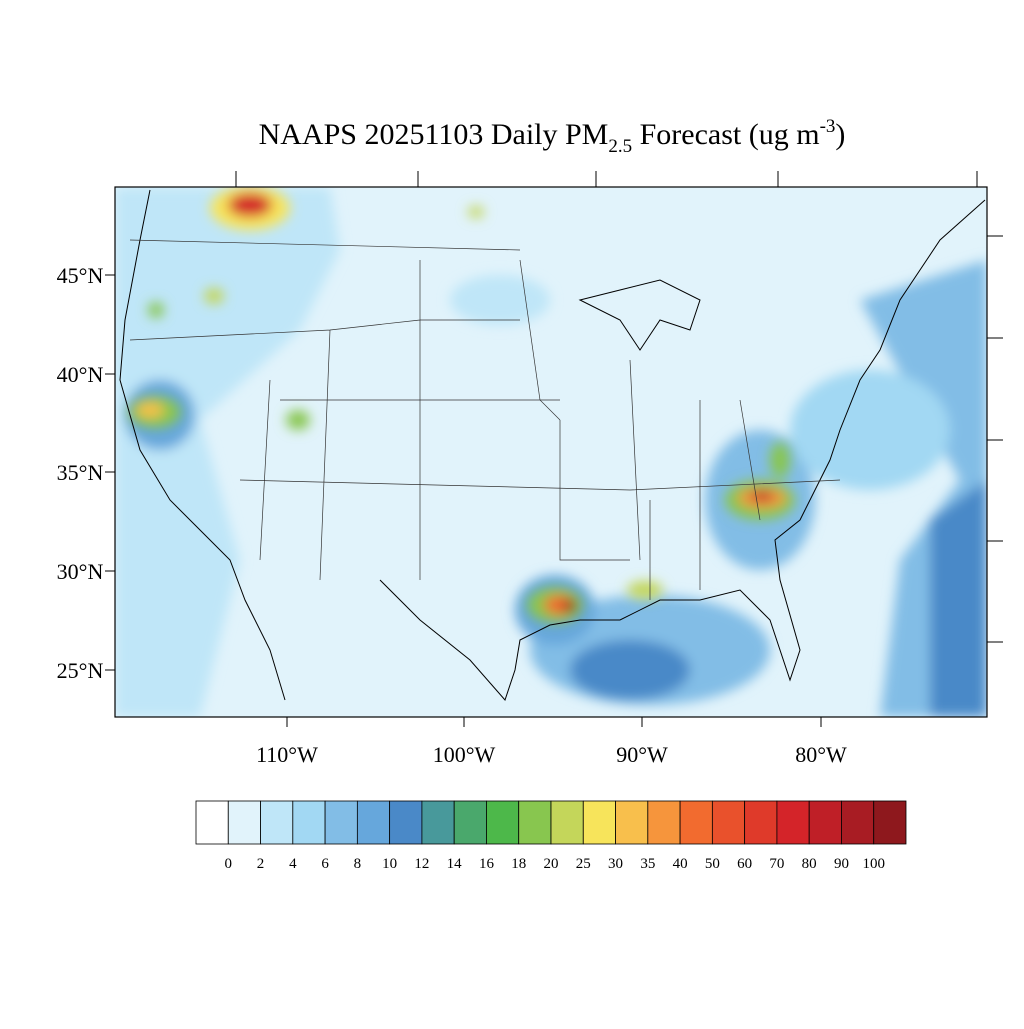 Image resolution: width=1024 pixels, height=1029 pixels. What do you see at coordinates (325, 864) in the screenshot?
I see `colorbar-label: 6` at bounding box center [325, 864].